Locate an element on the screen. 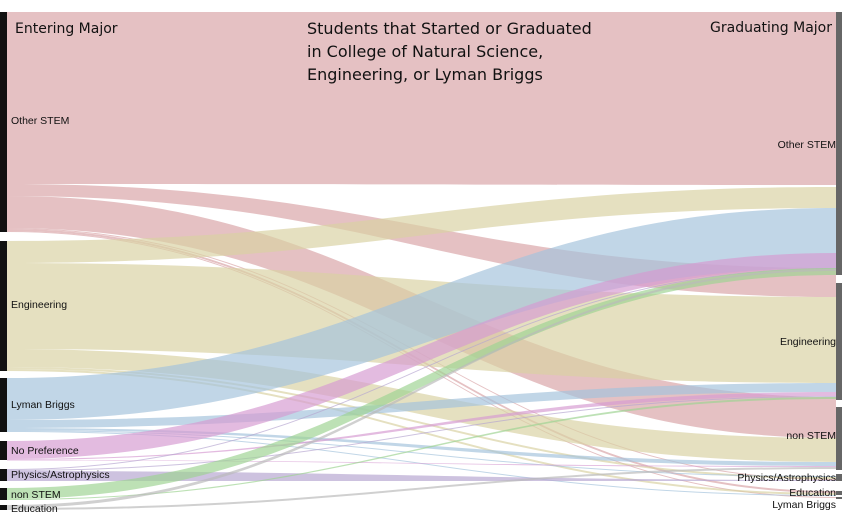 This screenshot has width=847, height=520. left-node-label-education: Education is located at coordinates (34, 509).